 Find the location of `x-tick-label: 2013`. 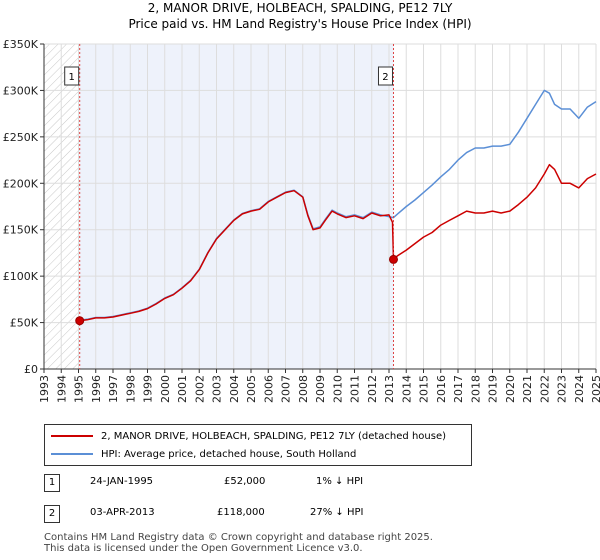

x-tick-label: 2013 is located at coordinates (389, 389).